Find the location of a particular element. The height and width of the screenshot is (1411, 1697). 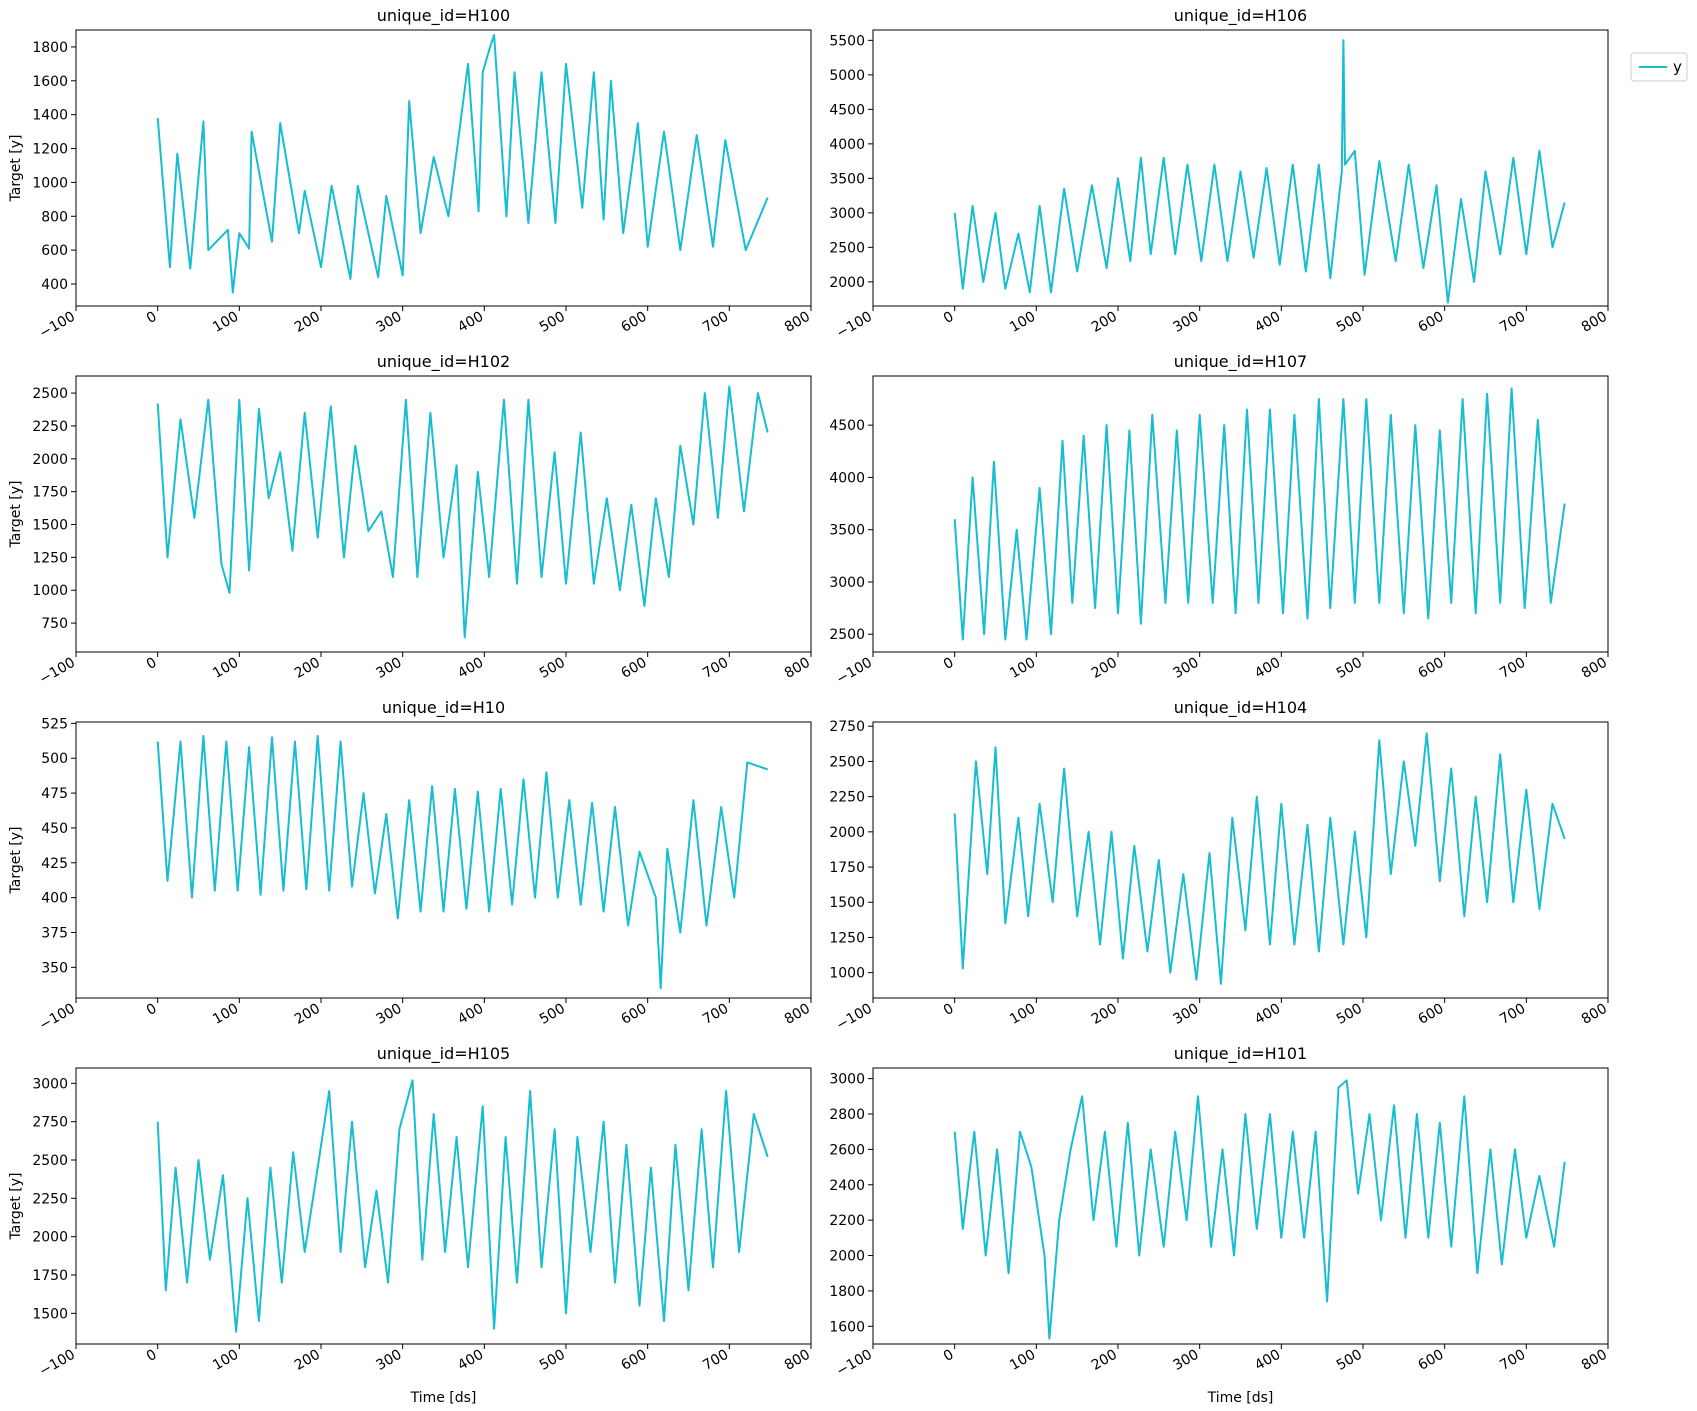

y-tick-label: 2800 is located at coordinates (847, 1115).